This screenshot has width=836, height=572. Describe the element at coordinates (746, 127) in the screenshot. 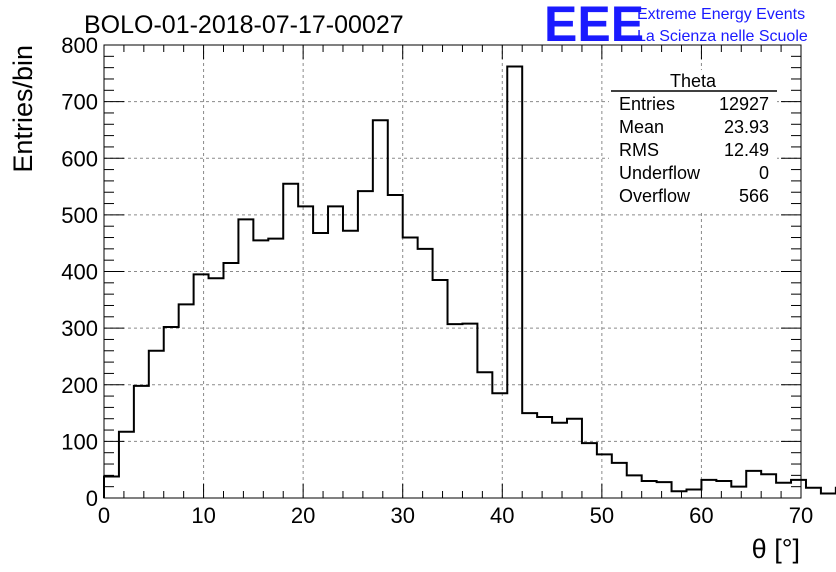

I see `stats-value: 23.93` at that location.